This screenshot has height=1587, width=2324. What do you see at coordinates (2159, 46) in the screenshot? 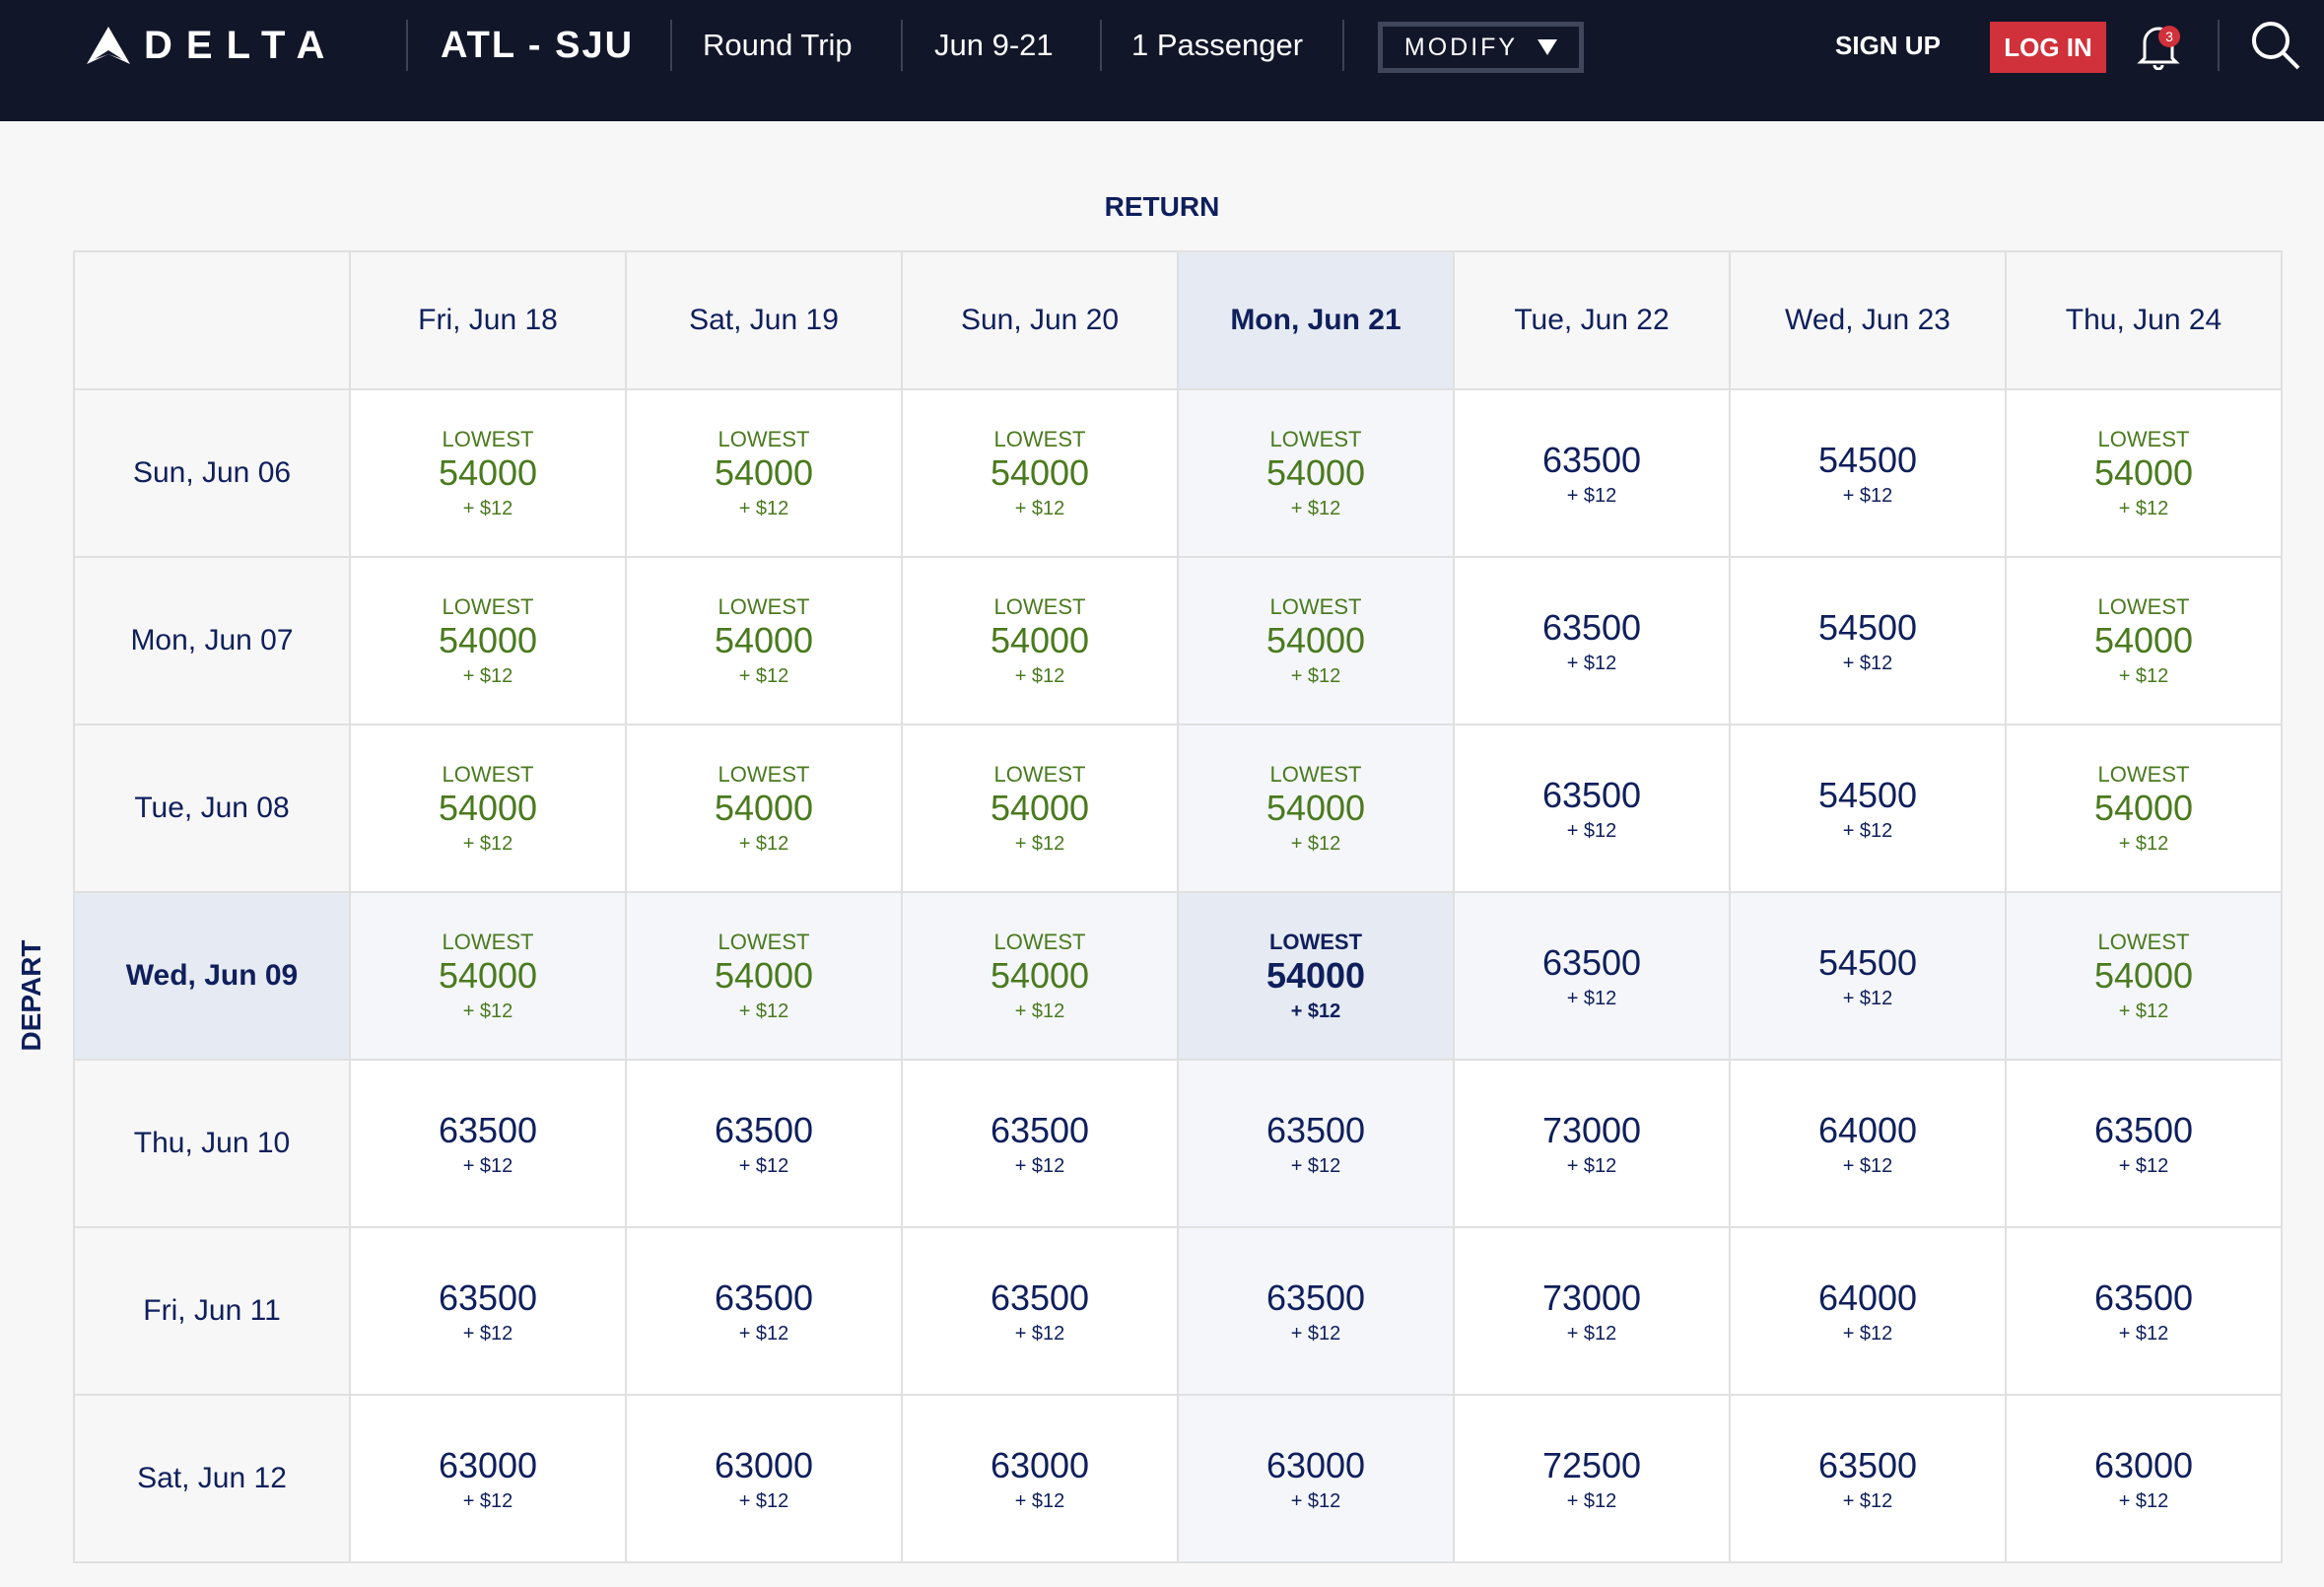
I see `notifications-button: 3` at bounding box center [2159, 46].